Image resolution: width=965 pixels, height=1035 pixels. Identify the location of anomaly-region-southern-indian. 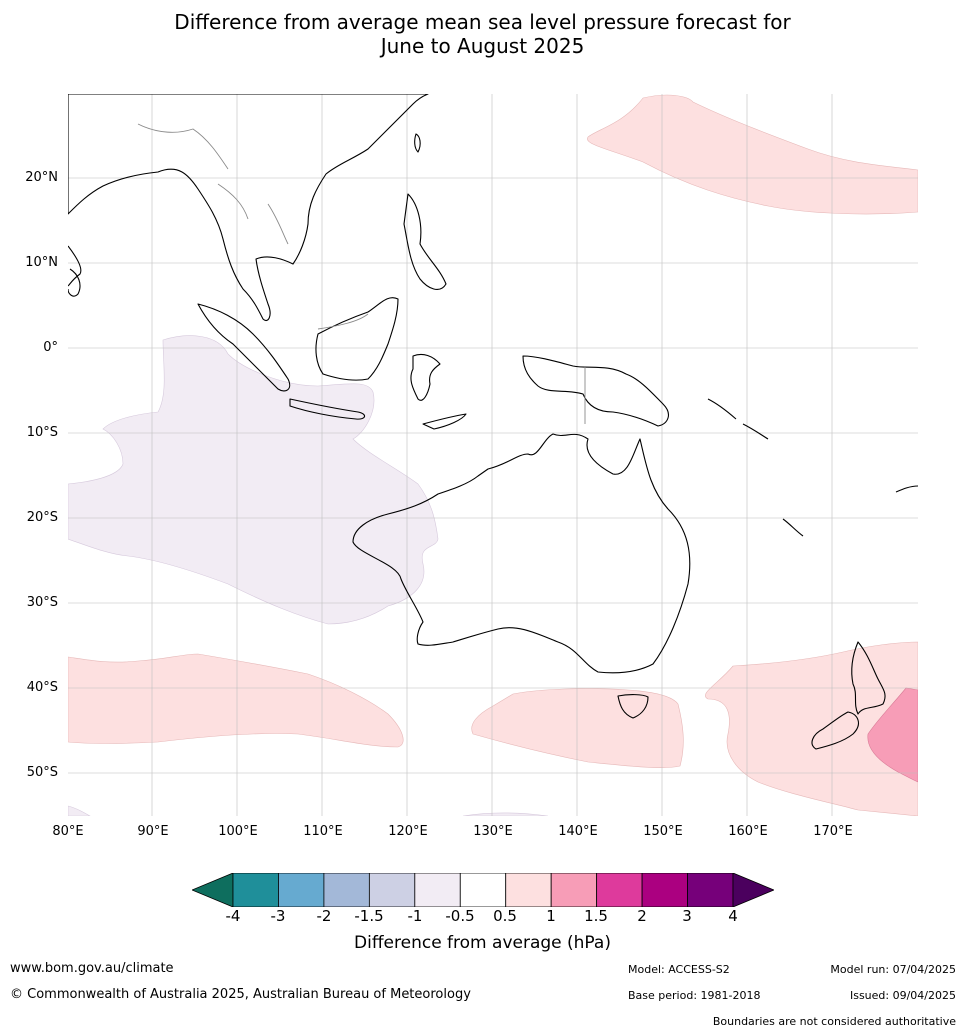
(236, 700).